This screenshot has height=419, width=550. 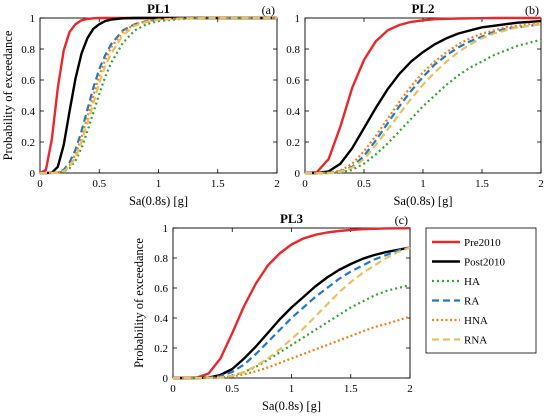 I want to click on panel-tag: (c), so click(x=401, y=220).